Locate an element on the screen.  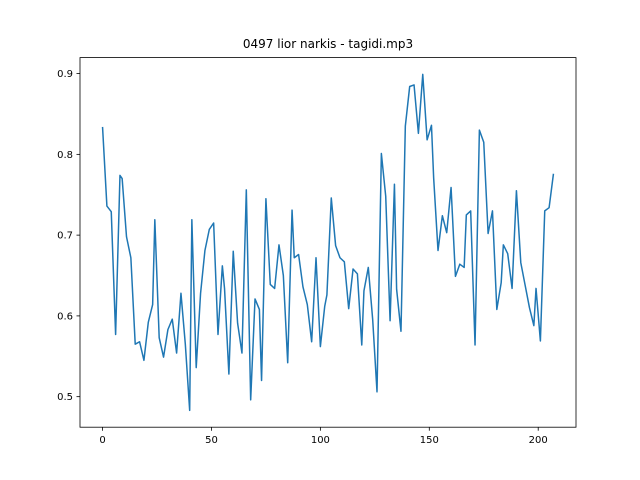
y-tick-label: 0.6 is located at coordinates (65, 316).